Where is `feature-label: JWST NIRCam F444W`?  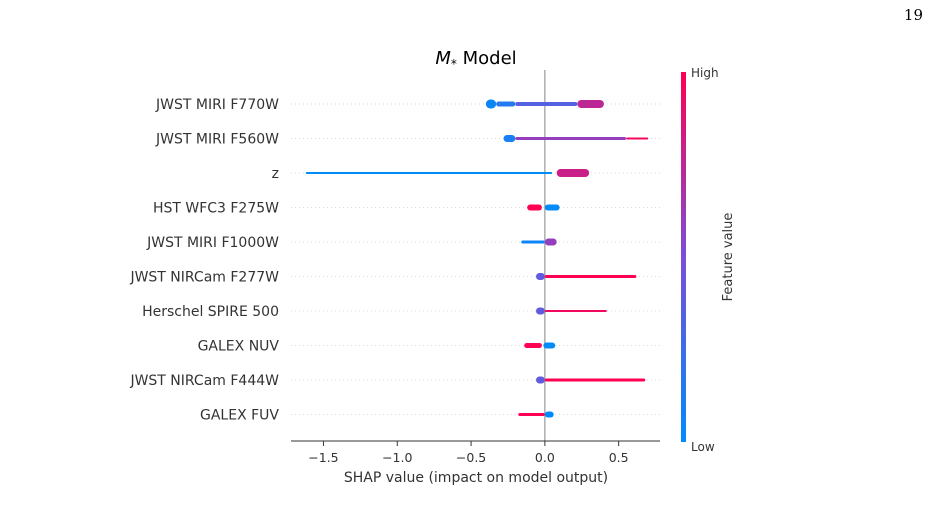 feature-label: JWST NIRCam F444W is located at coordinates (204, 381).